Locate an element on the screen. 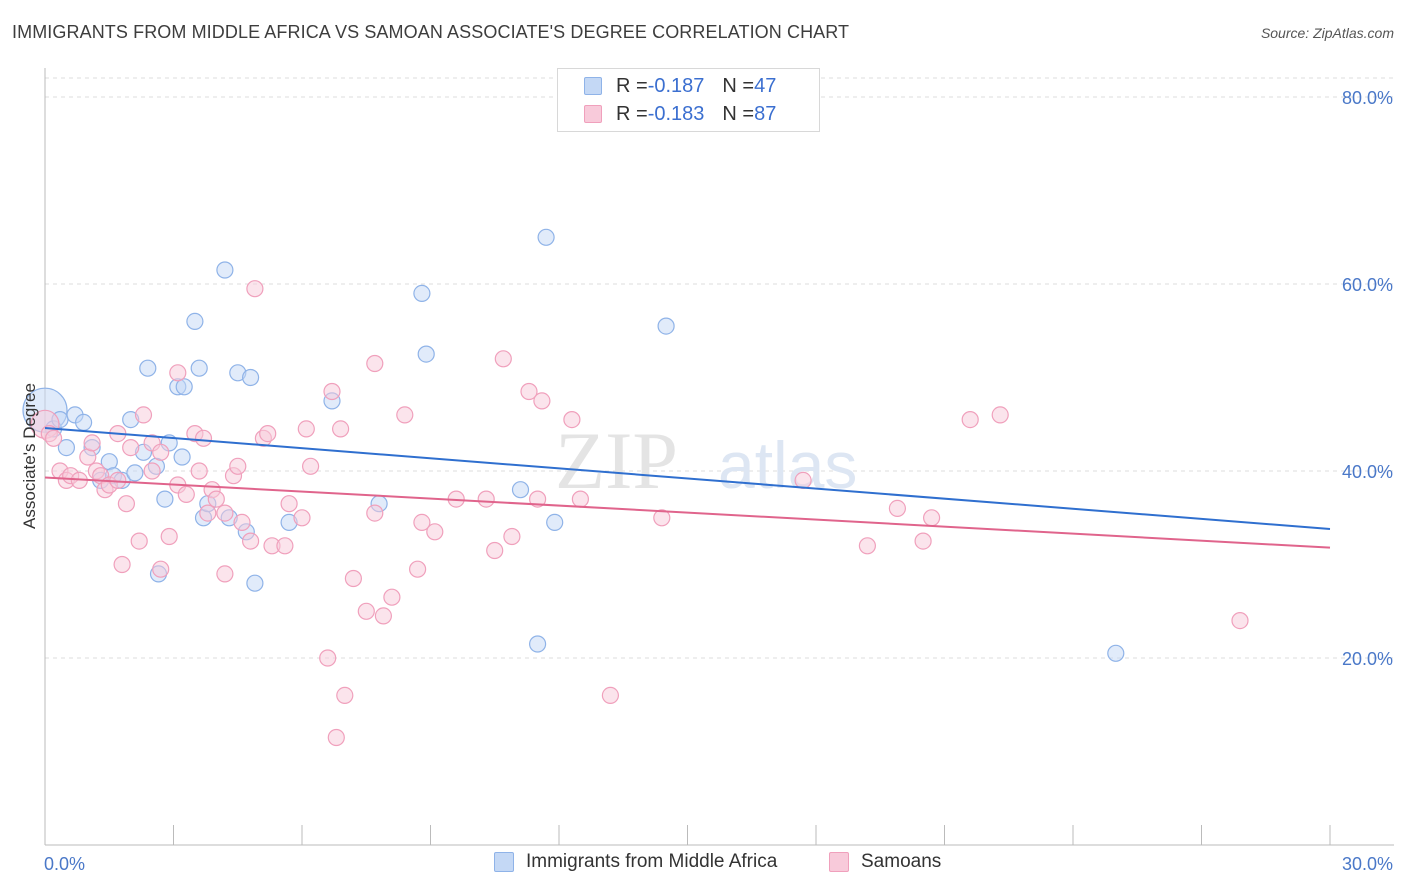 The image size is (1406, 892). watermark-zip: ZIP is located at coordinates (616, 460).